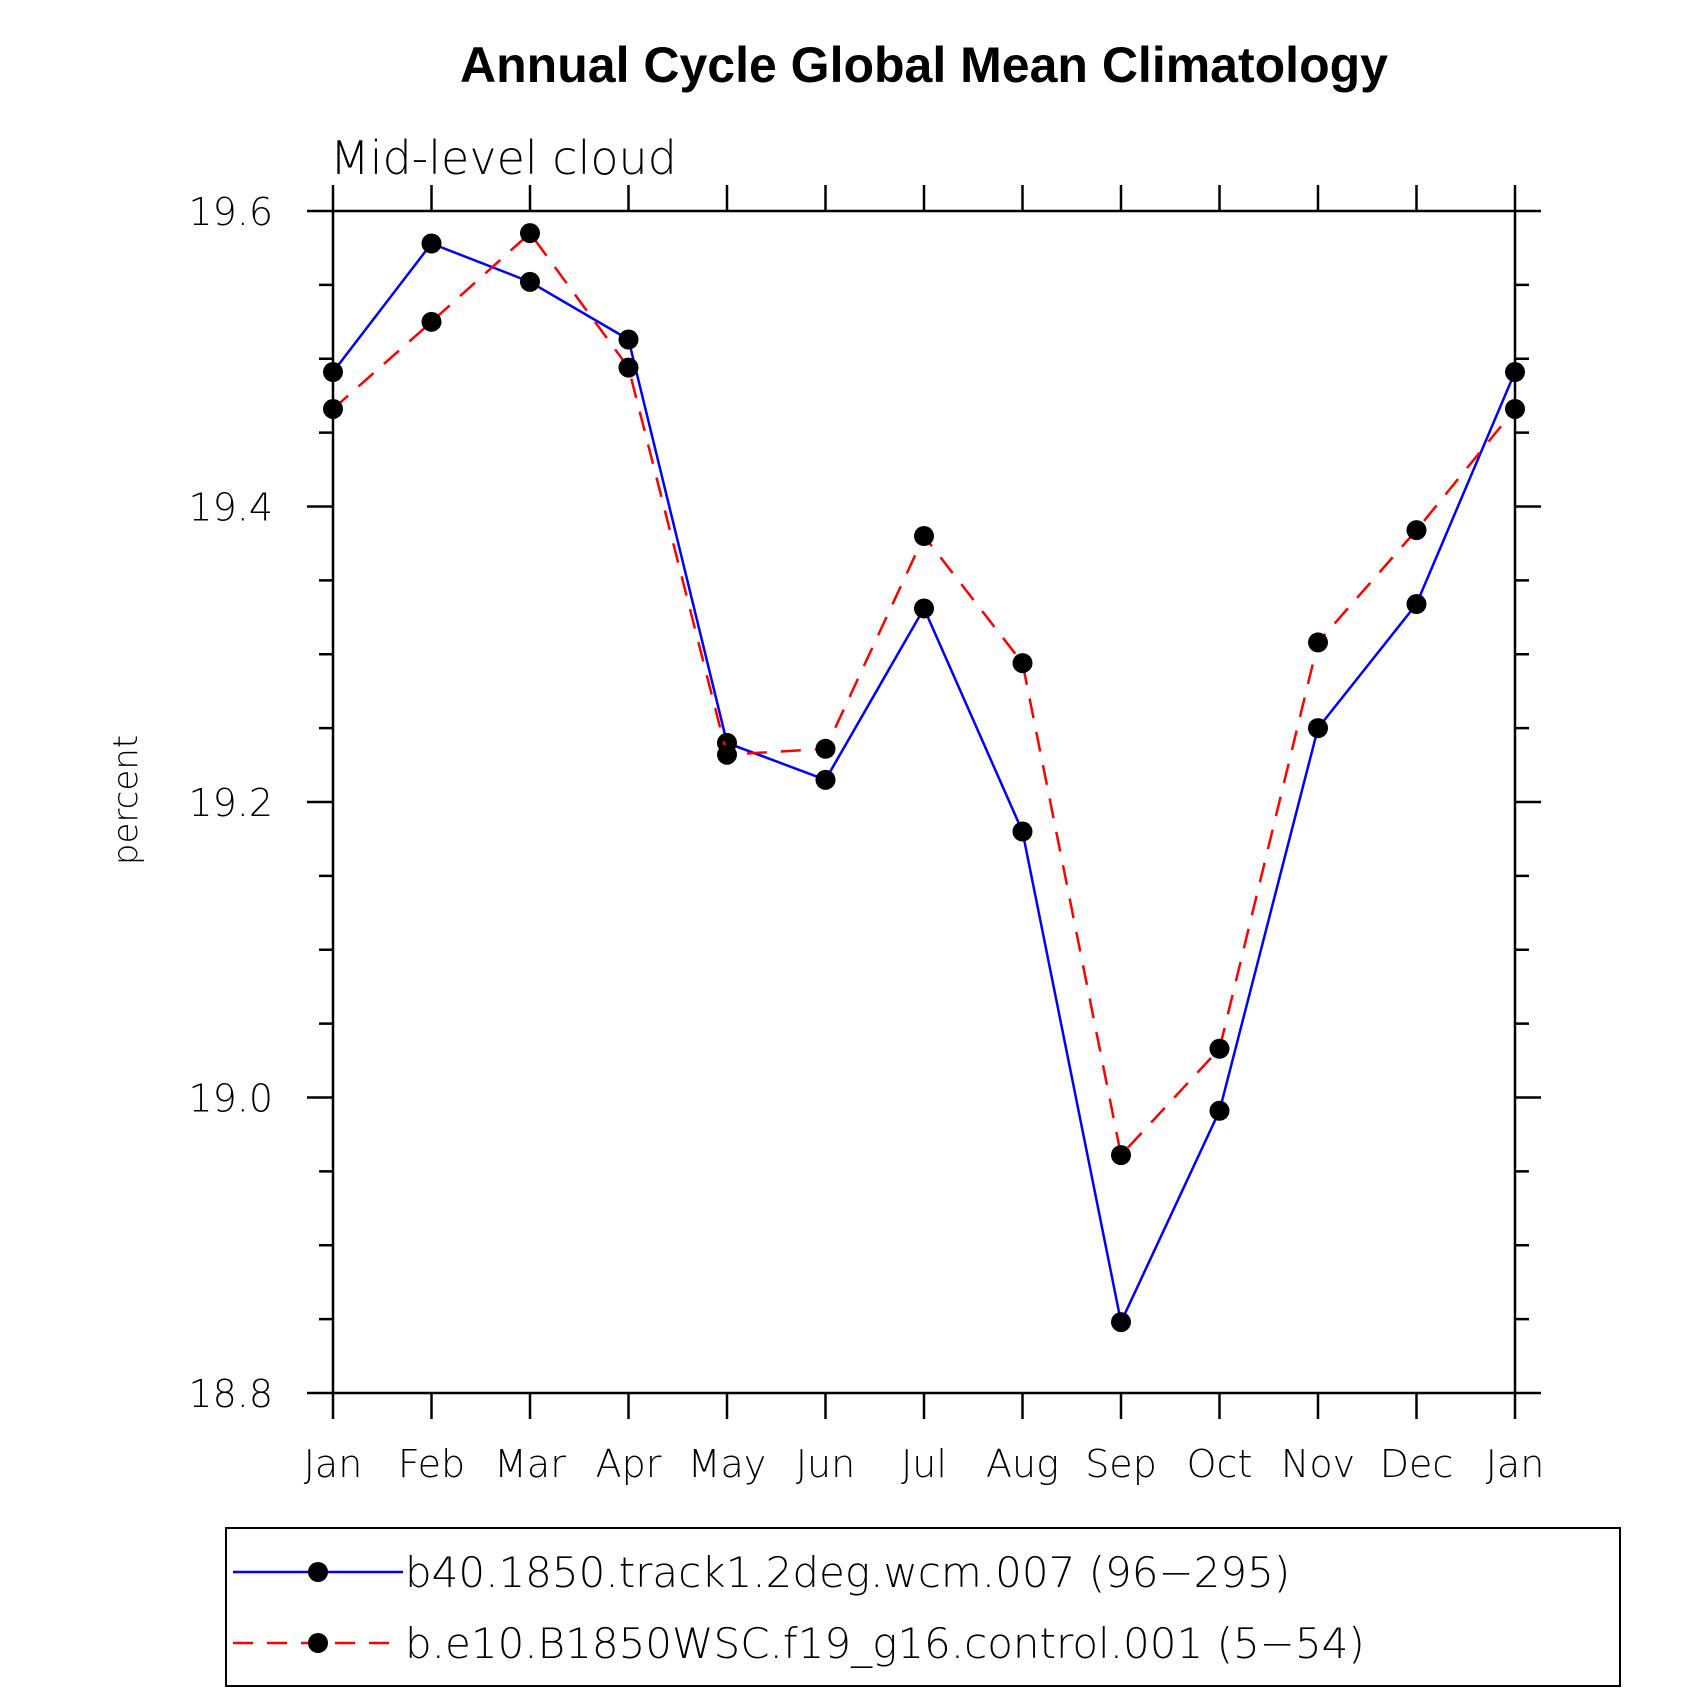 Image resolution: width=1708 pixels, height=1708 pixels. Describe the element at coordinates (431, 1464) in the screenshot. I see `x-tick-label: Feb` at that location.